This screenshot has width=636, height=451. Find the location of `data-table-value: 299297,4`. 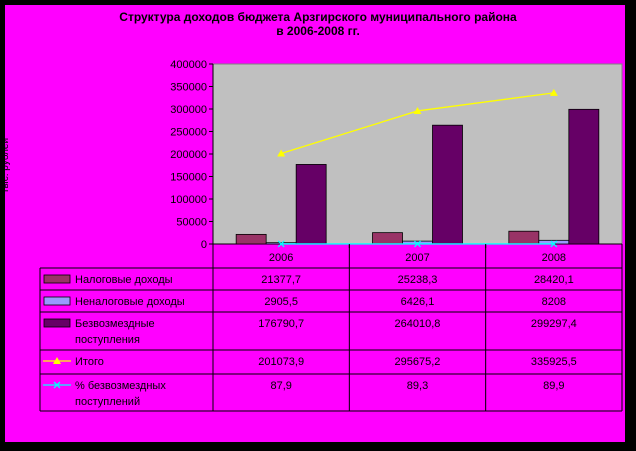

data-table-value: 299297,4 is located at coordinates (554, 324).